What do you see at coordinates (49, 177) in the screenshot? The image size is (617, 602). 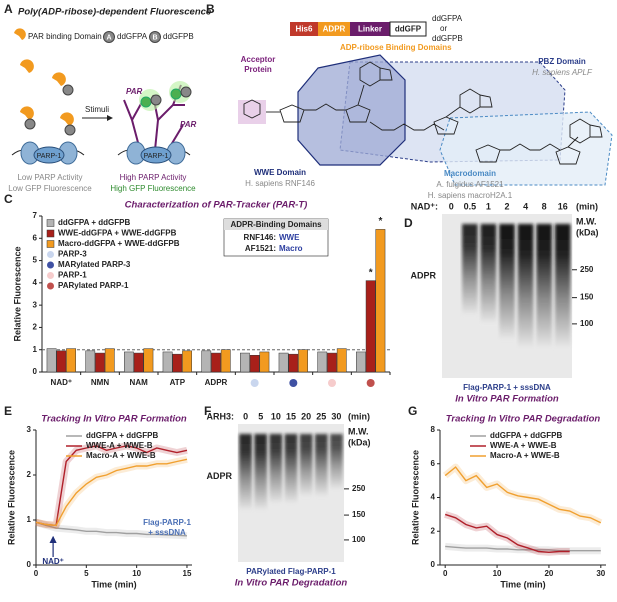 I see `state-label: Low PARP Activity` at bounding box center [49, 177].